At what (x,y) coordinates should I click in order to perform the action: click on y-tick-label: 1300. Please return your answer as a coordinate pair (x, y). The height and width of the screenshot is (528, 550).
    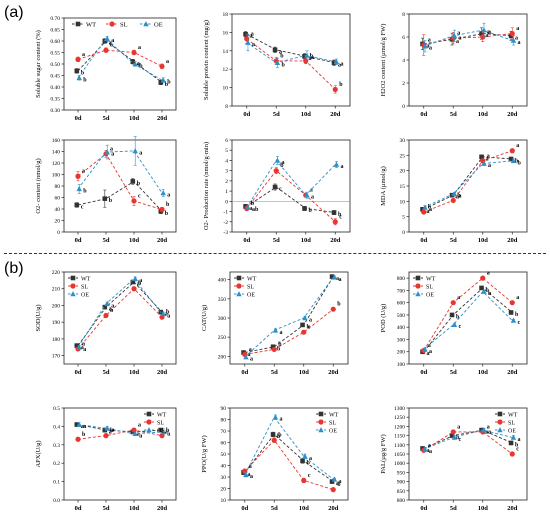
    Looking at the image, I should click on (399, 409).